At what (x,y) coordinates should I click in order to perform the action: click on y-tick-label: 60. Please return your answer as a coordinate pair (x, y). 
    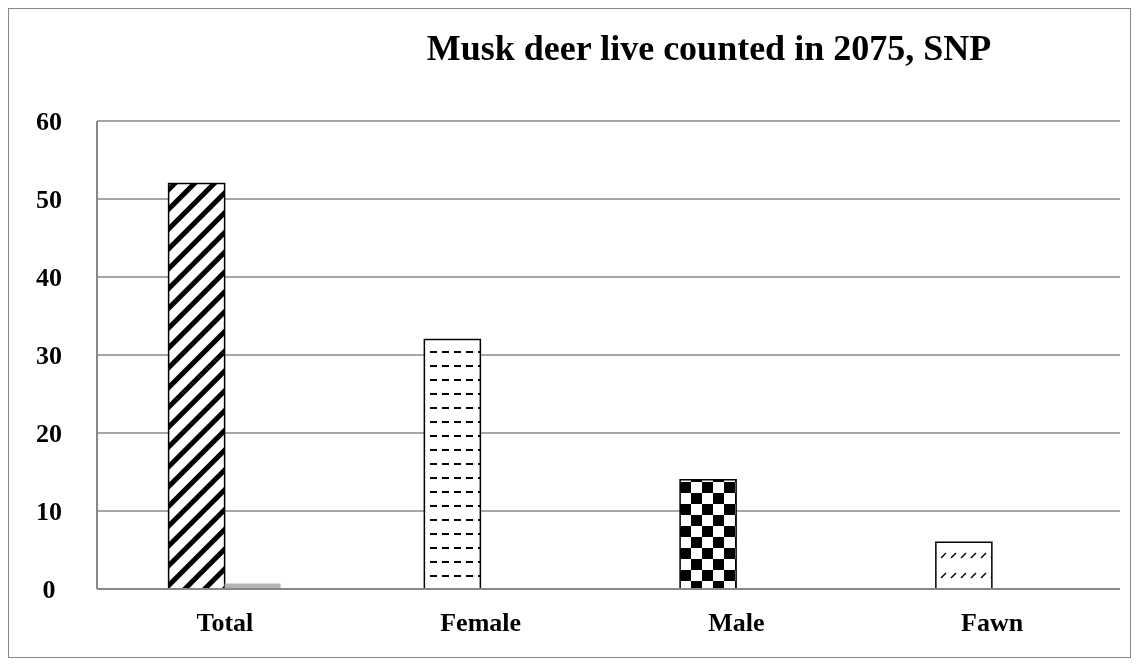
    Looking at the image, I should click on (49, 122).